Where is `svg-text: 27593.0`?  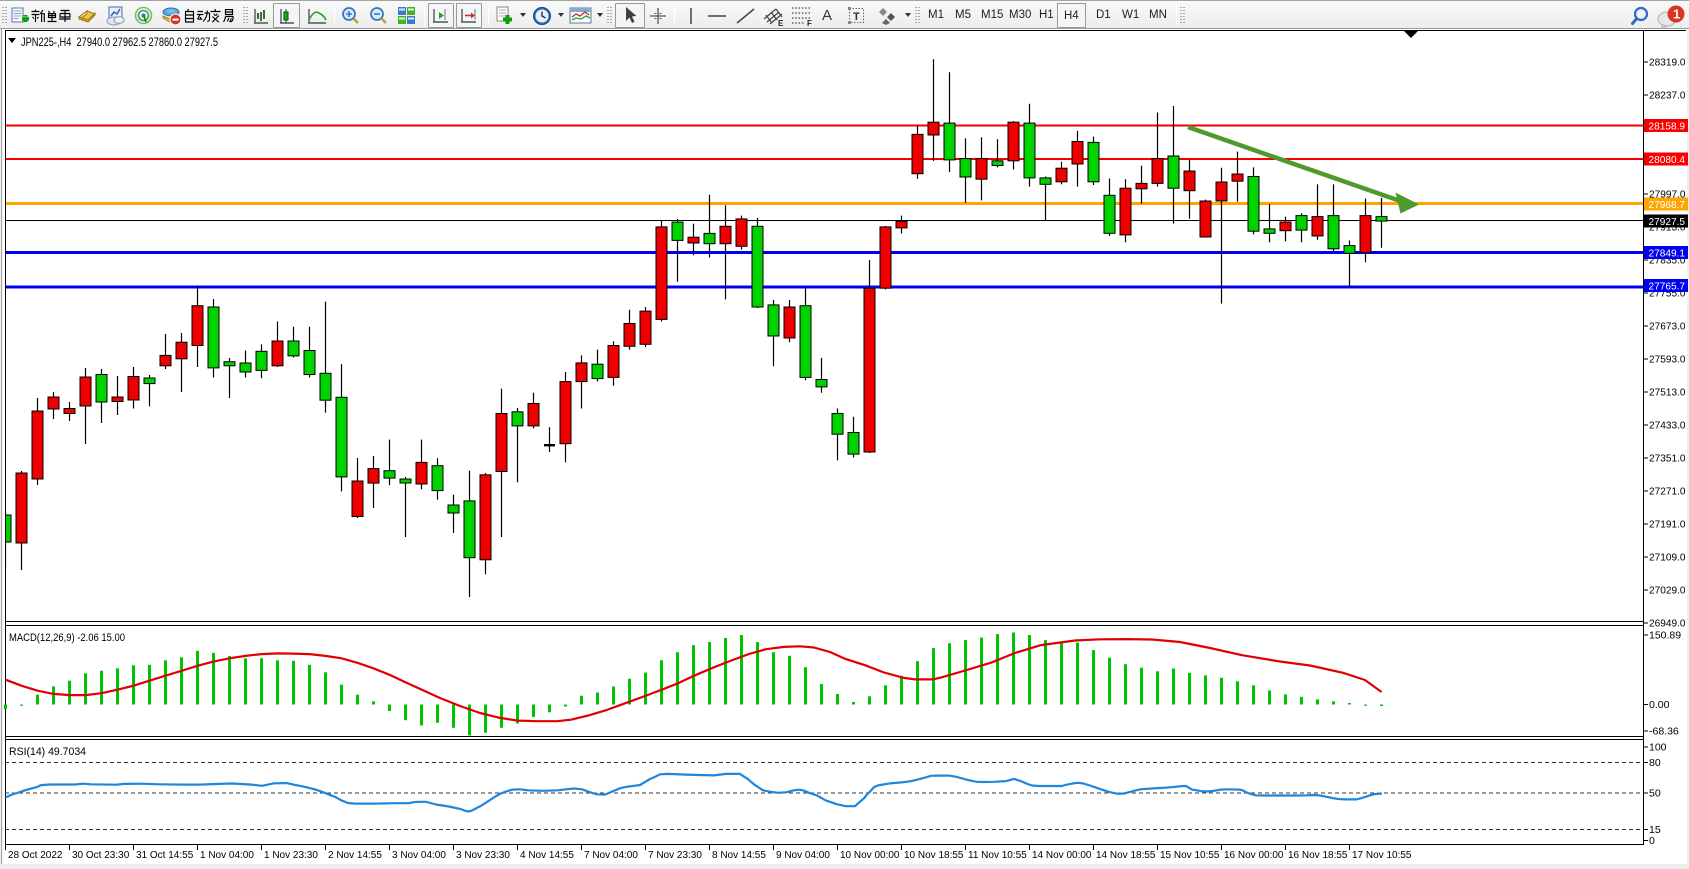
svg-text: 27593.0 is located at coordinates (1667, 360).